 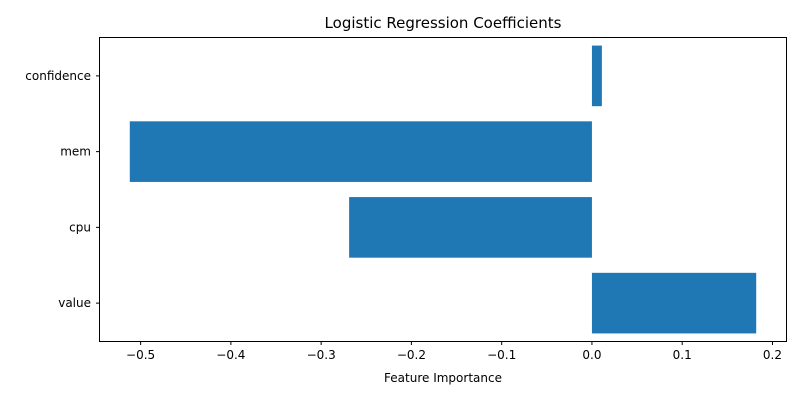 What do you see at coordinates (321, 355) in the screenshot?
I see `x-tick-label: −0.3` at bounding box center [321, 355].